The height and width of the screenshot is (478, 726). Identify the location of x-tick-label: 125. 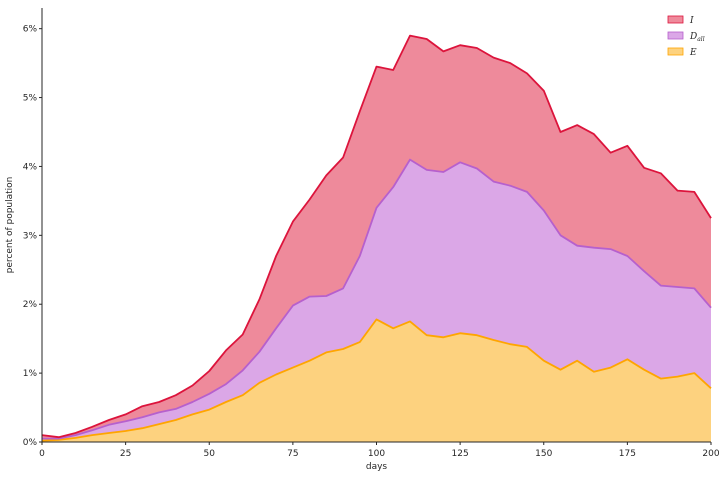
(460, 454).